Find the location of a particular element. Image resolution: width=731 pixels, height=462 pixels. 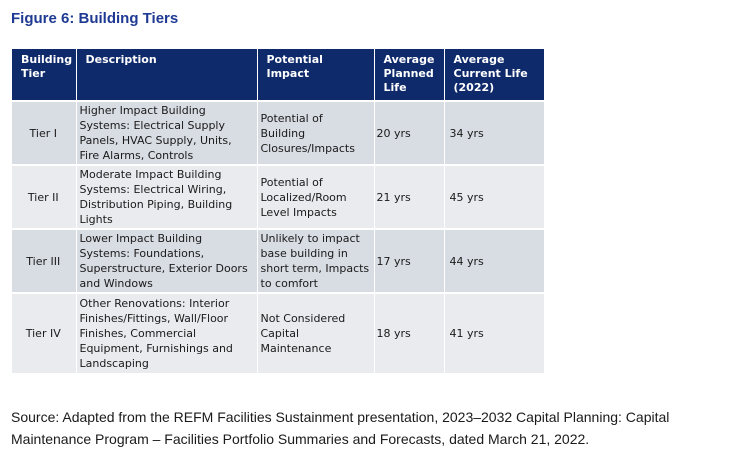

tier-cell: Tier I is located at coordinates (44, 132).